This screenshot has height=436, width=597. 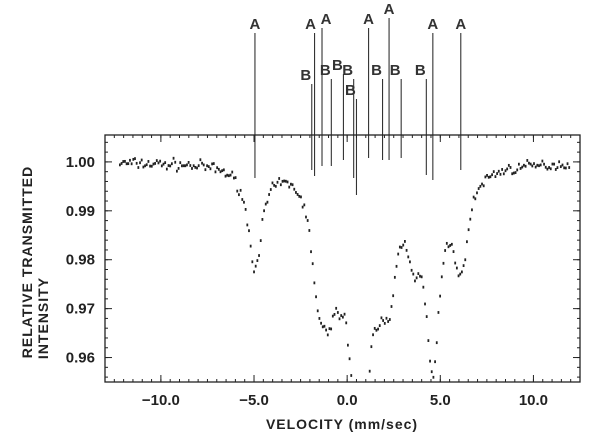 What do you see at coordinates (347, 400) in the screenshot?
I see `x-tick-label: 0.0` at bounding box center [347, 400].